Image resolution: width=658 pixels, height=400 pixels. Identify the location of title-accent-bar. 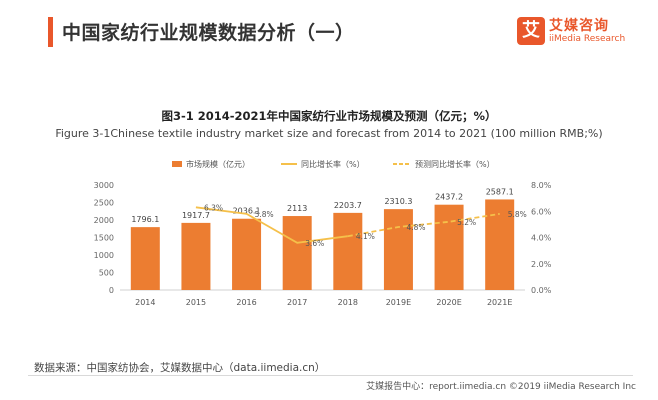
(50, 32).